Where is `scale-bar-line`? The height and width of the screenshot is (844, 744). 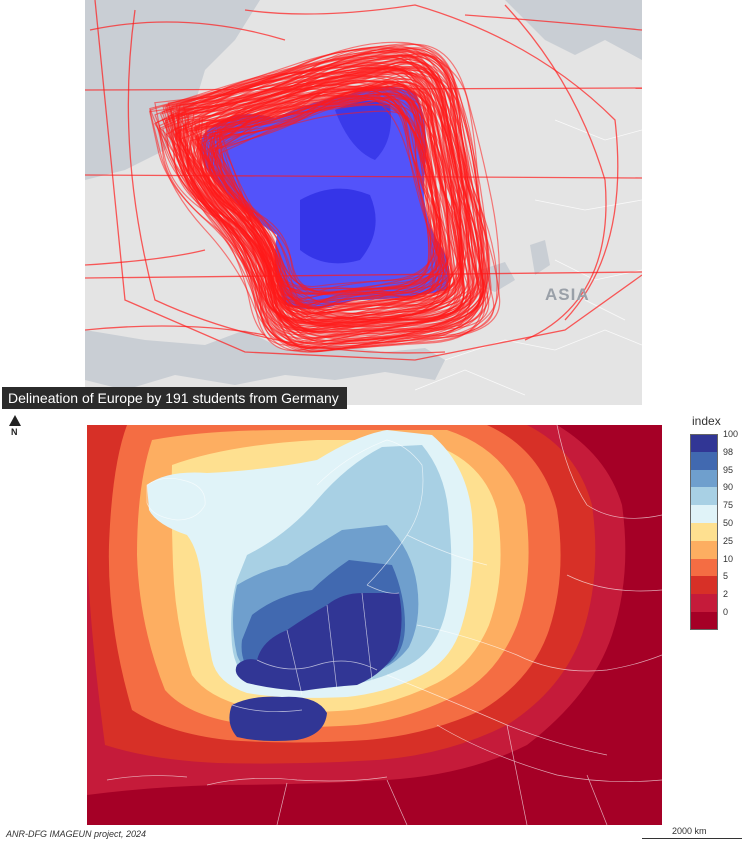
scale-bar-line is located at coordinates (692, 838).